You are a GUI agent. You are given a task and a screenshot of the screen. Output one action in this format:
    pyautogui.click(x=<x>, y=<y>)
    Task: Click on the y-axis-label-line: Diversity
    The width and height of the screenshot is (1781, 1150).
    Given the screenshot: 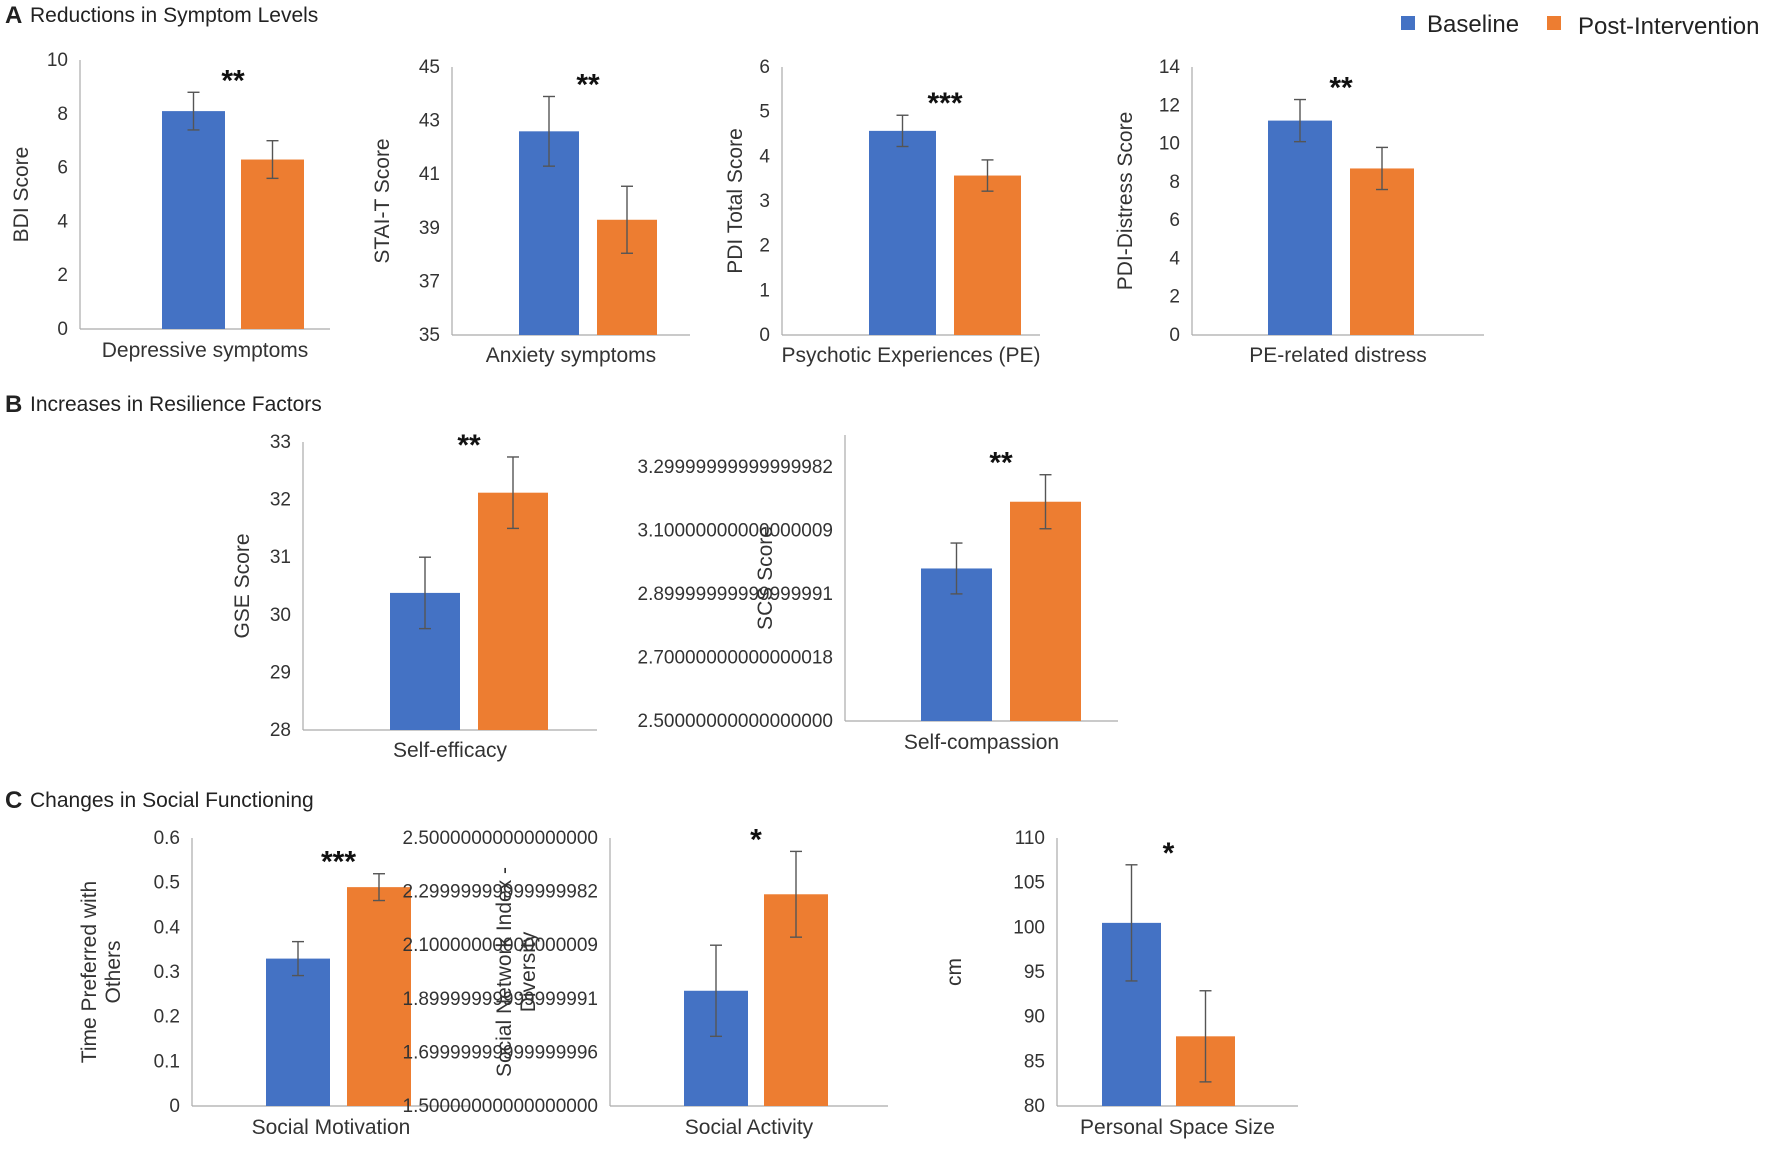 What is the action you would take?
    pyautogui.click(x=528, y=971)
    